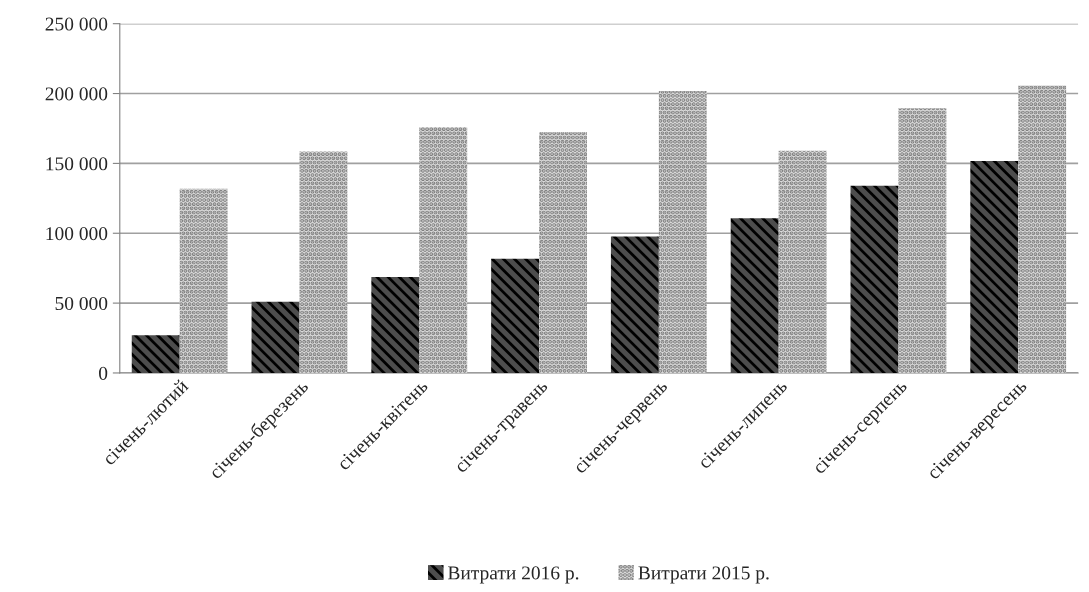  What do you see at coordinates (513, 575) in the screenshot?
I see `legend-label: Витрати 2016 р.` at bounding box center [513, 575].